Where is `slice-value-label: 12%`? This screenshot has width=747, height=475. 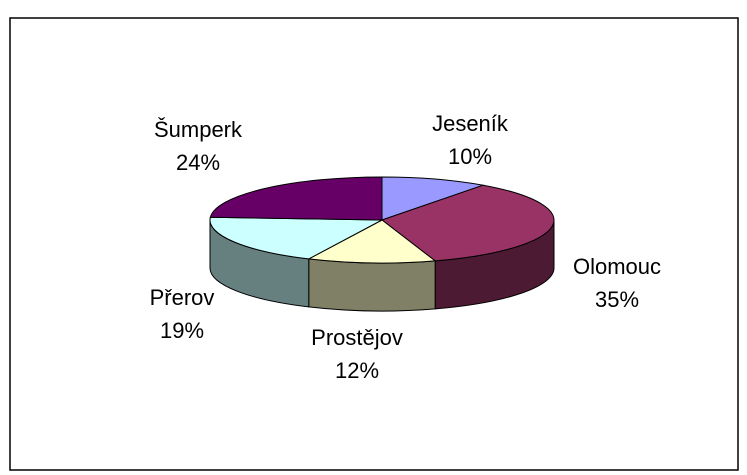 slice-value-label: 12% is located at coordinates (357, 370).